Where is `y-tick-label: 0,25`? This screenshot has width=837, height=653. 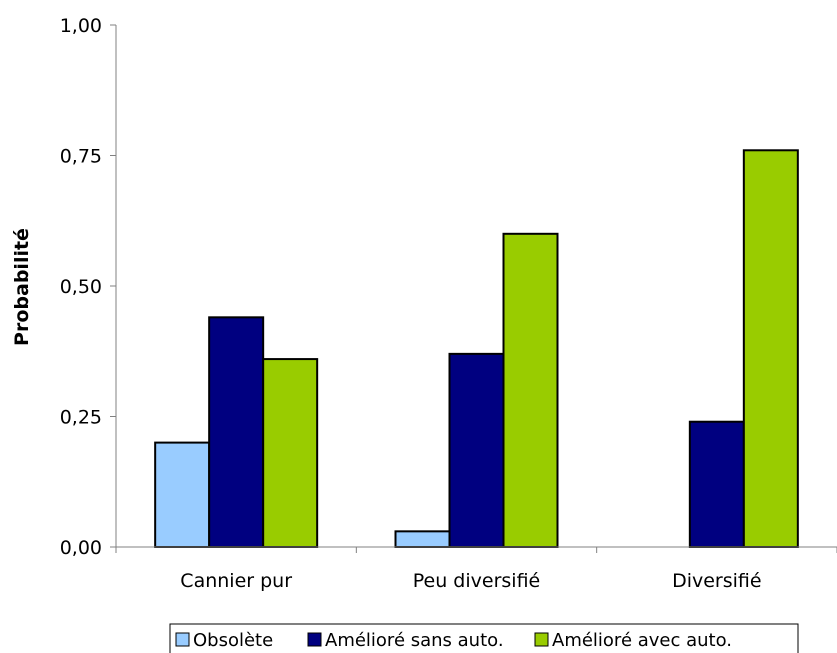 y-tick-label: 0,25 is located at coordinates (81, 418).